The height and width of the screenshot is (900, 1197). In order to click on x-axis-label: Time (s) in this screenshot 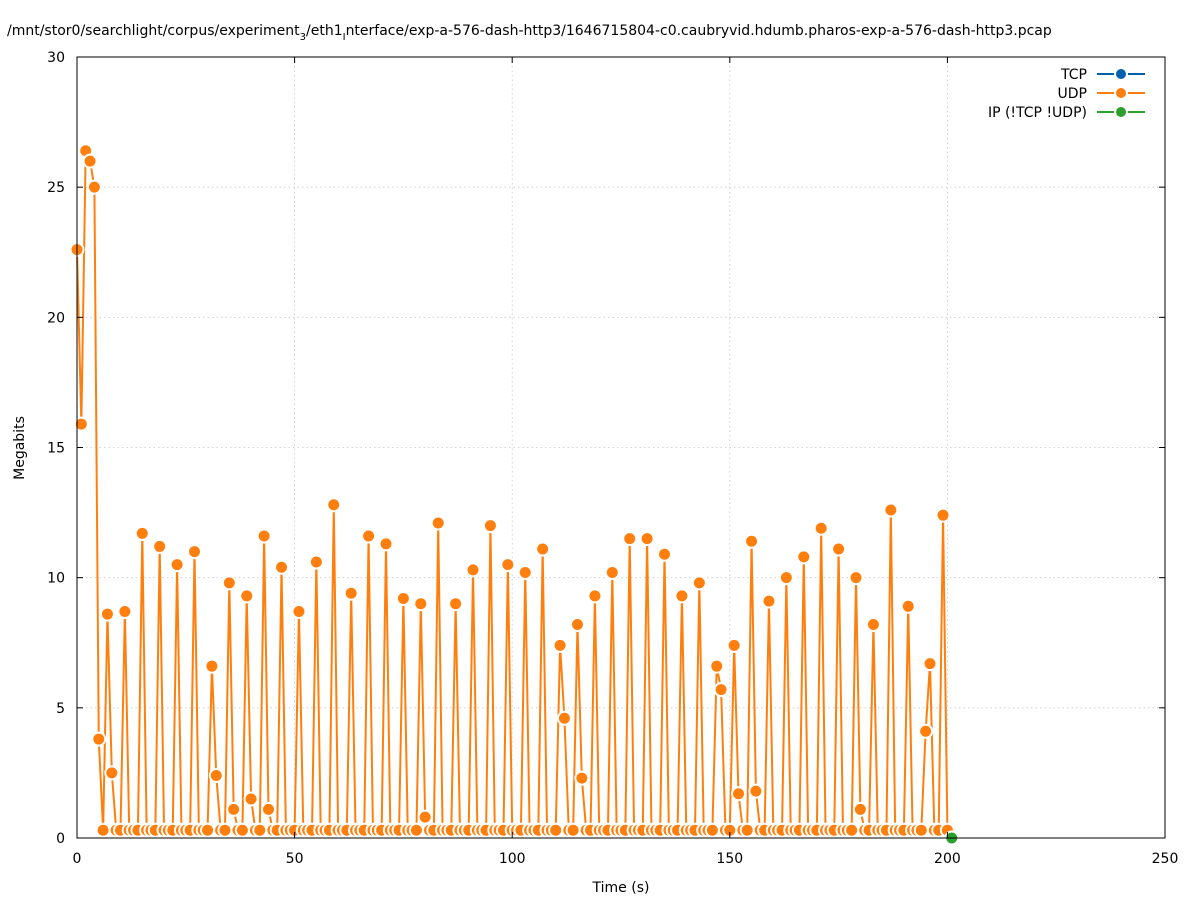, I will do `click(621, 888)`.